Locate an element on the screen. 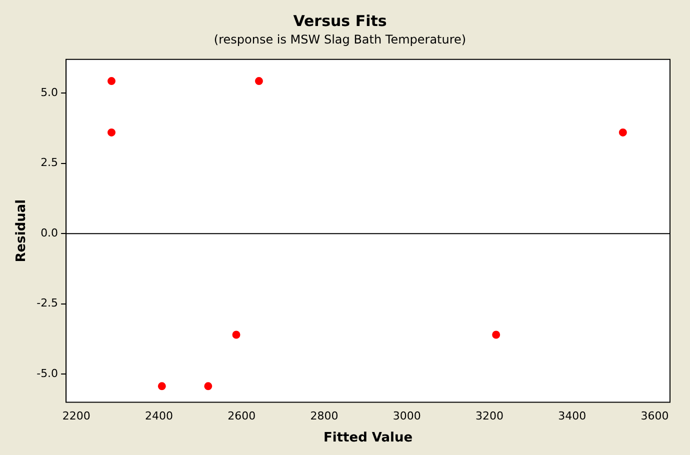 Image resolution: width=690 pixels, height=455 pixels. y-tick-label: 0.0 is located at coordinates (49, 233).